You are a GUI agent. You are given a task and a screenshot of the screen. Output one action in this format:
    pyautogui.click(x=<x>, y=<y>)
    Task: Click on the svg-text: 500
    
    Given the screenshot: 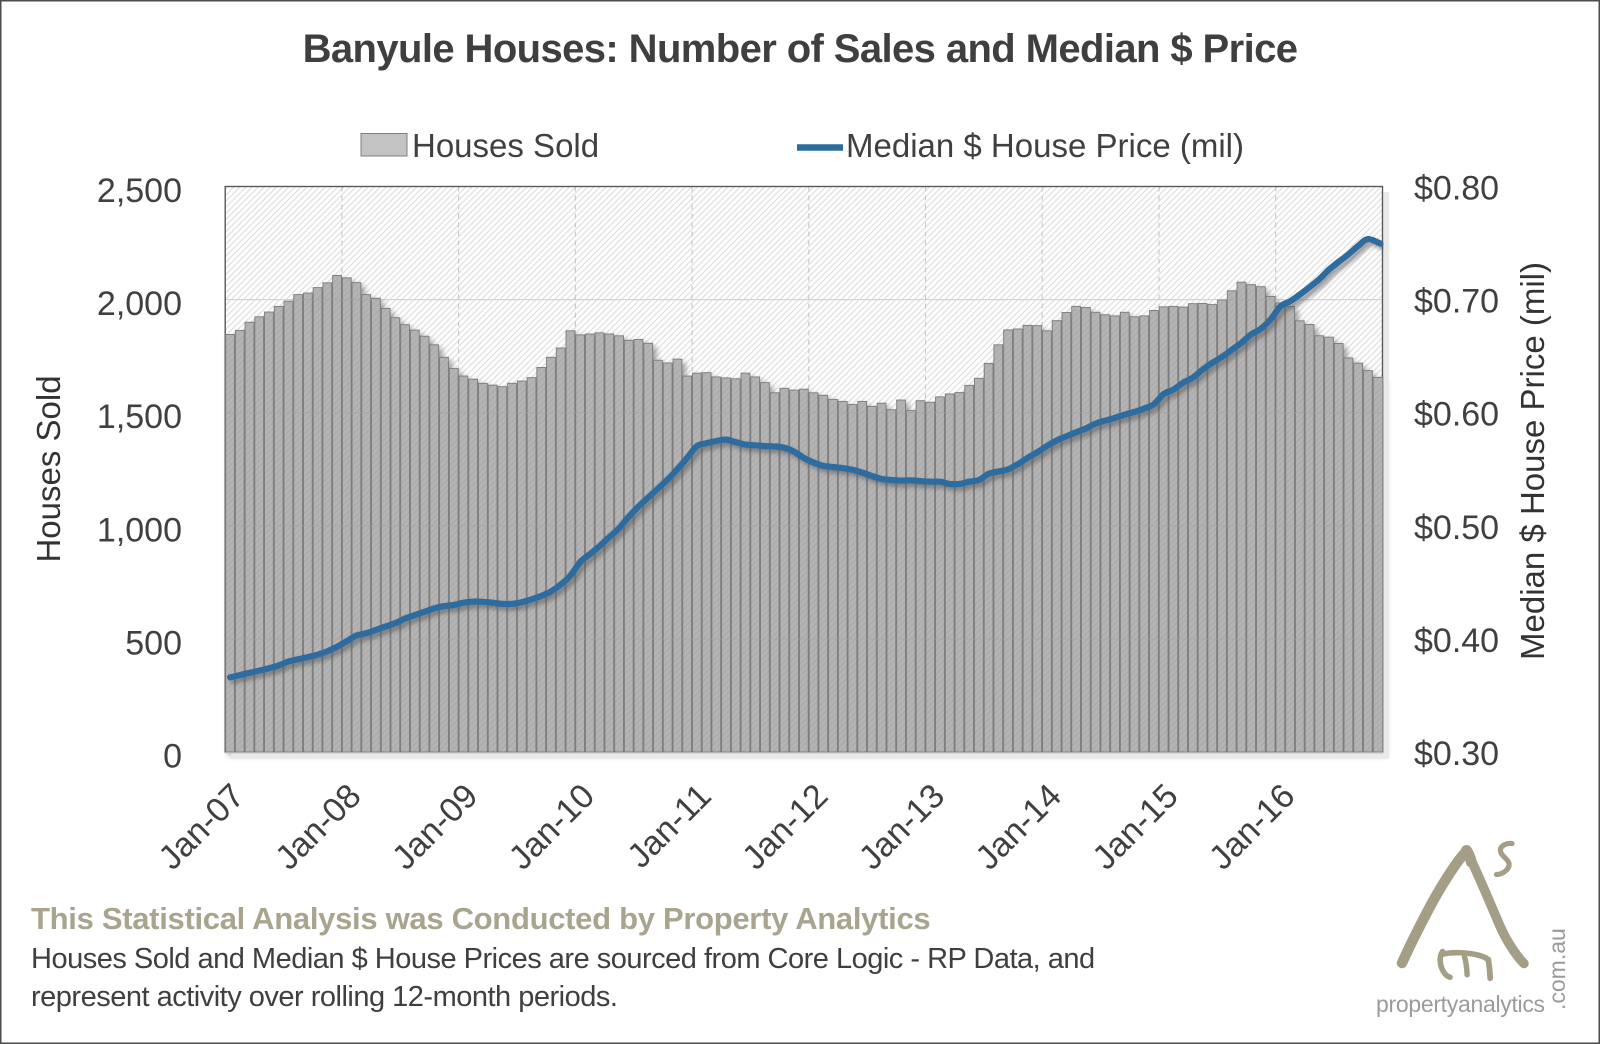 What is the action you would take?
    pyautogui.click(x=153, y=643)
    